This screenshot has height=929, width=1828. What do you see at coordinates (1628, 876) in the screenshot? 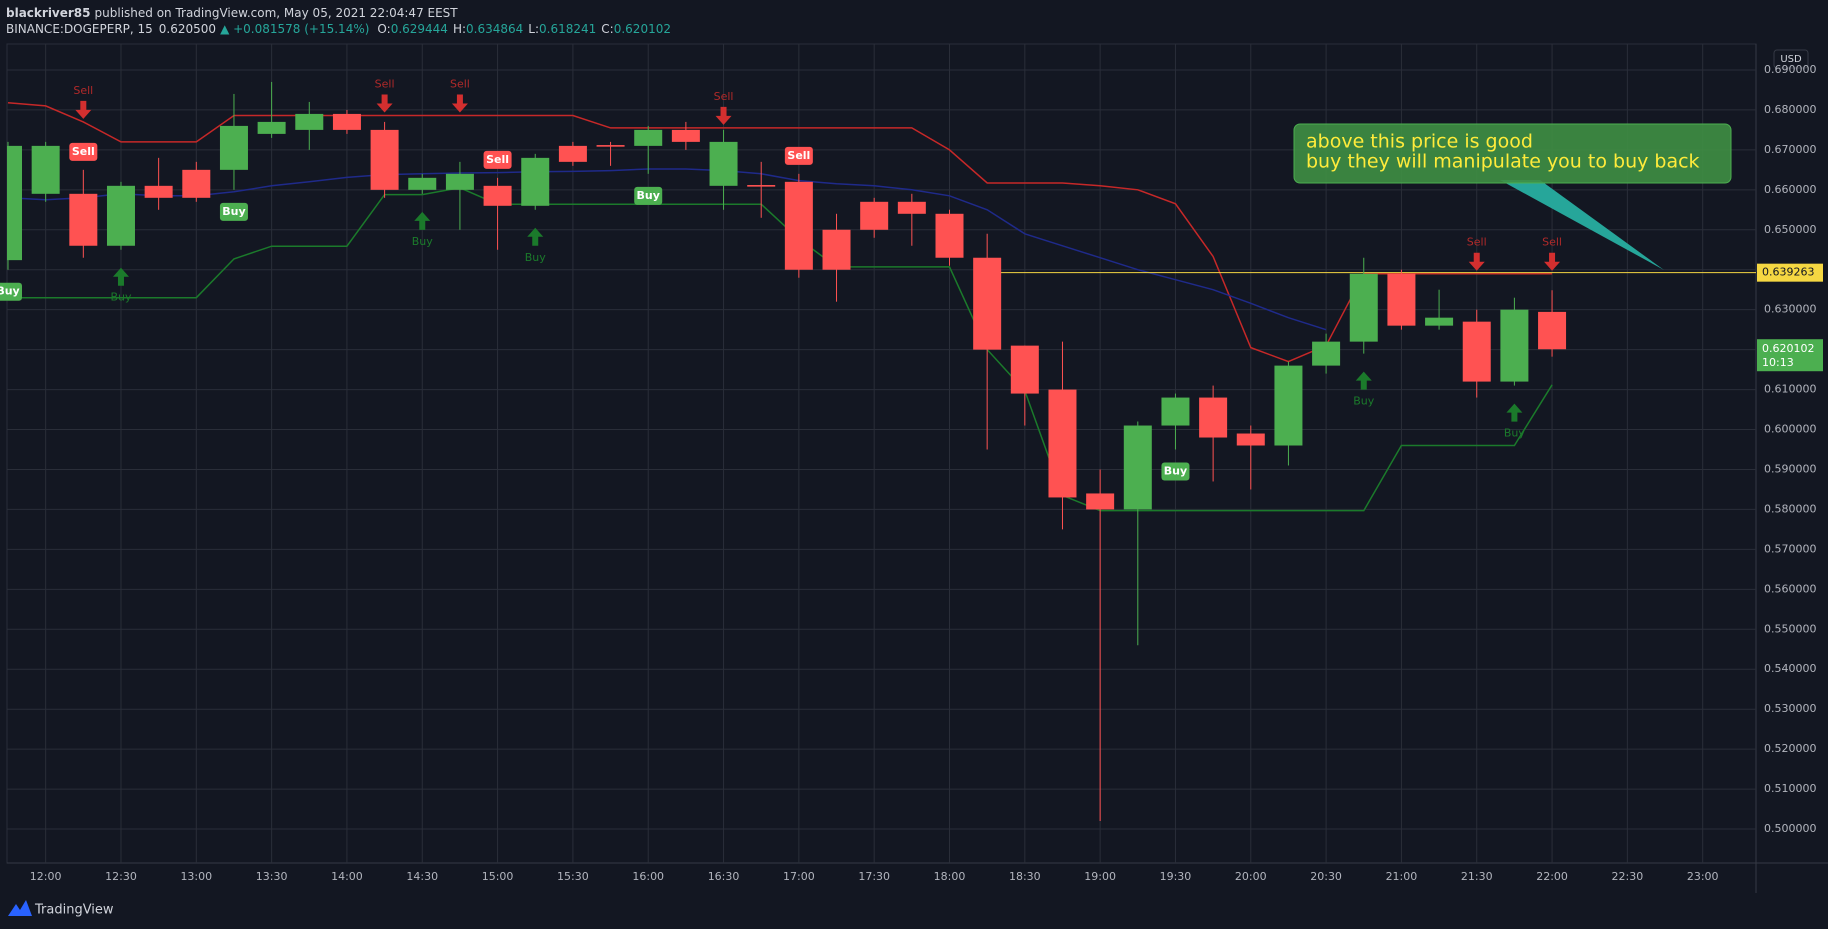
I see `x-tick-label: 22:30` at bounding box center [1628, 876].